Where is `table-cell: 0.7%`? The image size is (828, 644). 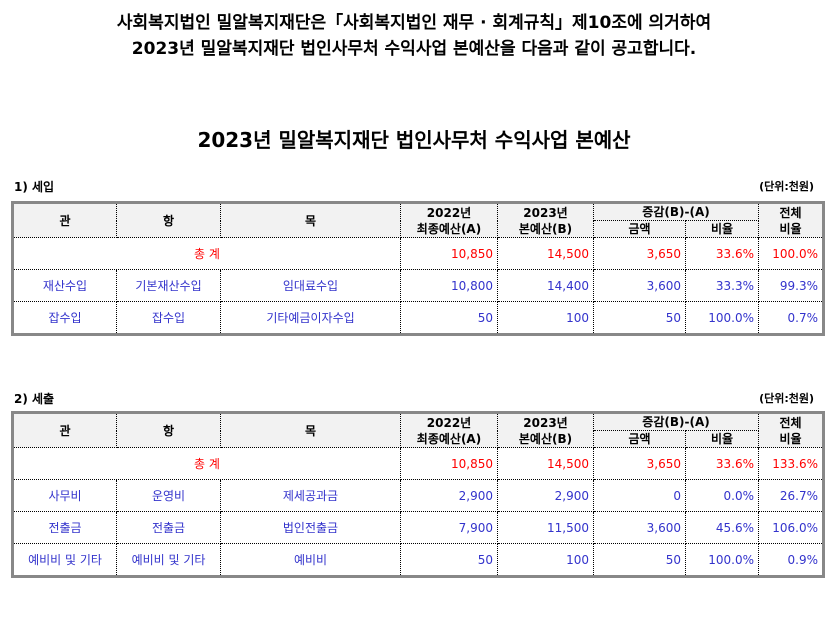
table-cell: 0.7% is located at coordinates (791, 318).